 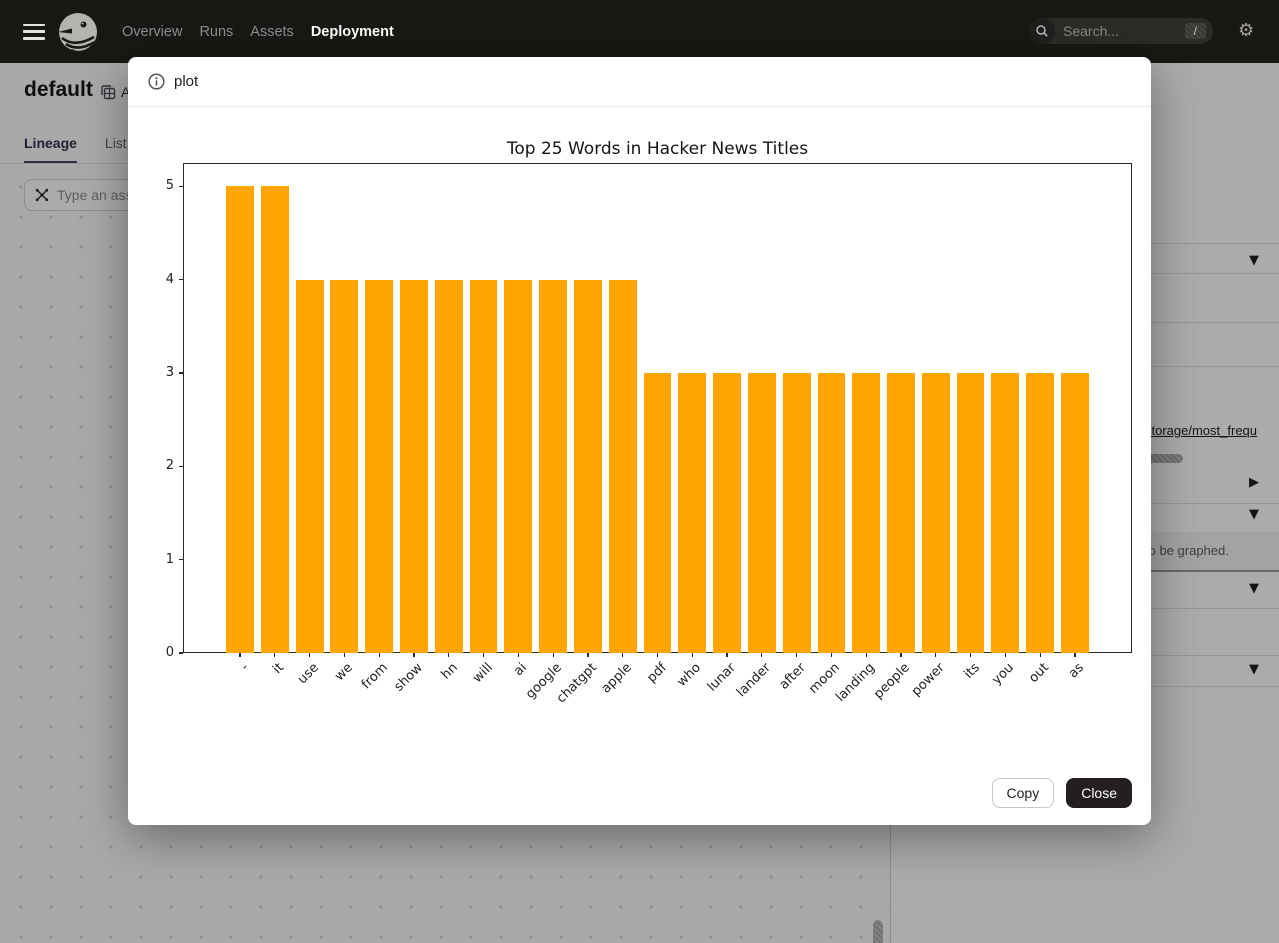 What do you see at coordinates (1187, 550) in the screenshot?
I see `asset-description-text: to be graphed.` at bounding box center [1187, 550].